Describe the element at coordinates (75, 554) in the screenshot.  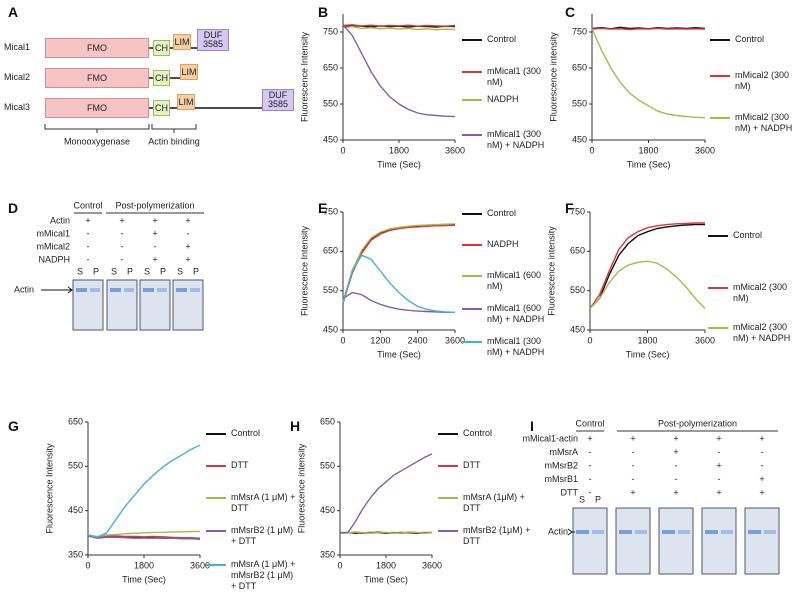
I see `y-tick-label: 350` at that location.